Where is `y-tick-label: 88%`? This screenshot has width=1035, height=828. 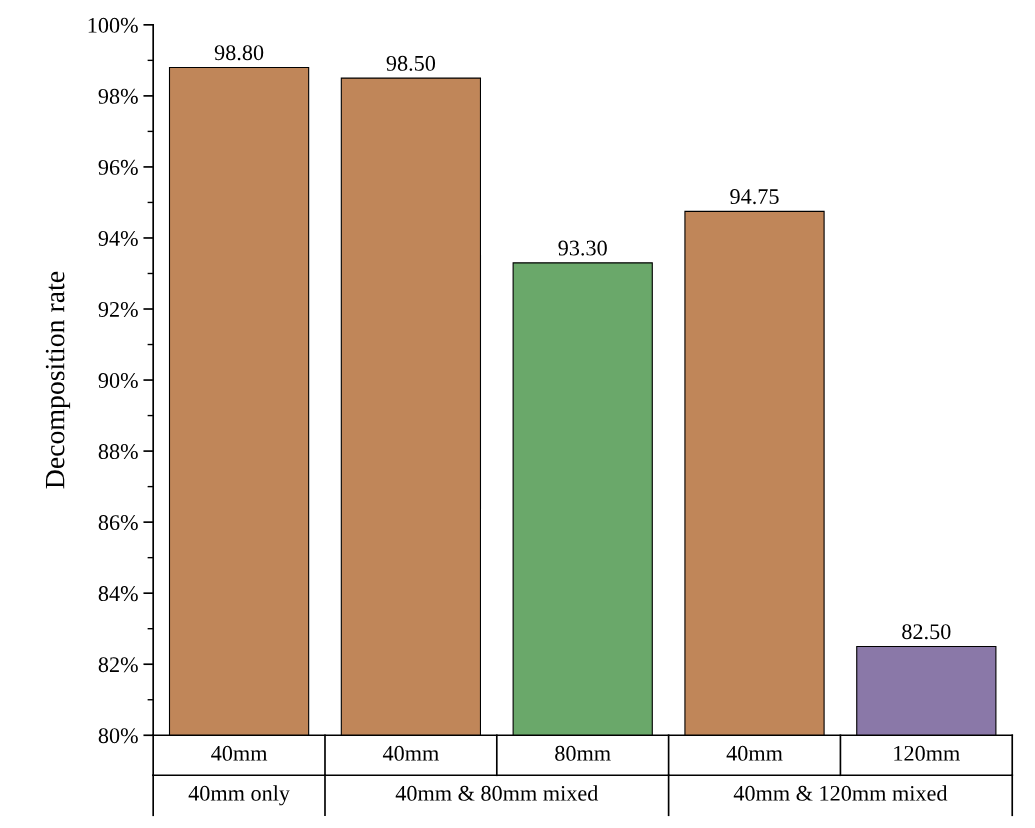 y-tick-label: 88% is located at coordinates (118, 452).